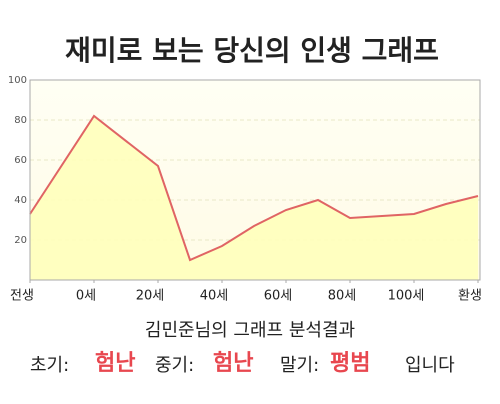 This screenshot has height=404, width=500. What do you see at coordinates (350, 363) in the screenshot?
I see `result-value: 평범` at bounding box center [350, 363].